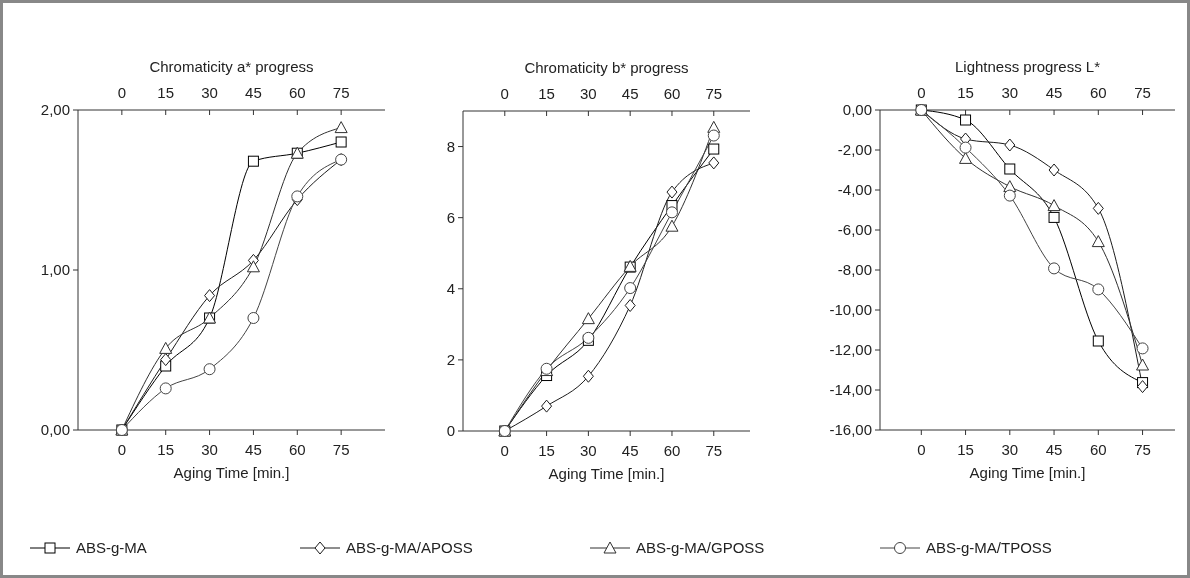  Describe the element at coordinates (850, 390) in the screenshot. I see `y-tick-label: -14,00` at that location.